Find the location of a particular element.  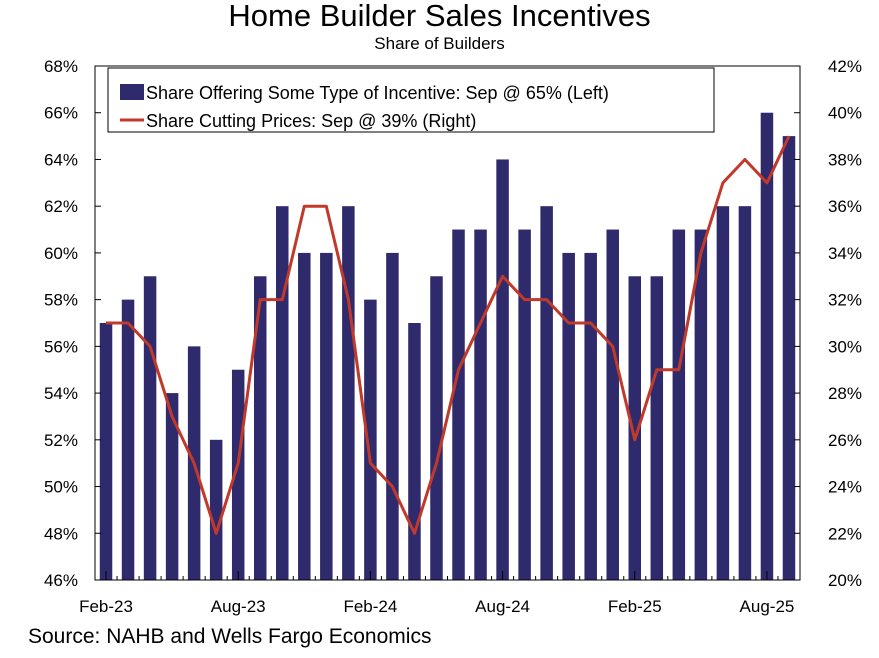

legend-box is located at coordinates (411, 100).